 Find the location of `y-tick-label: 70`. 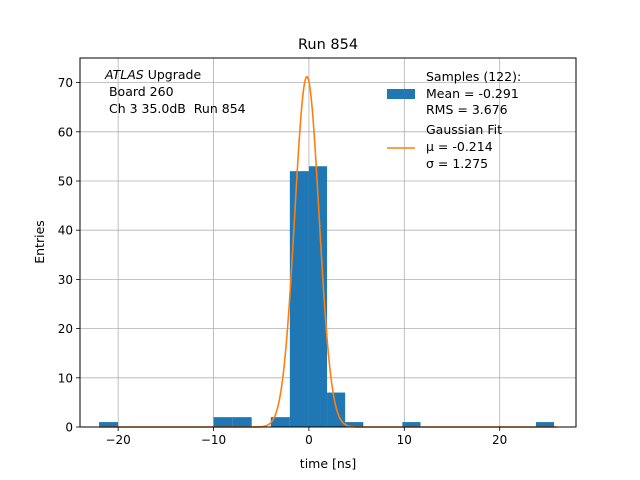

y-tick-label: 70 is located at coordinates (65, 83).